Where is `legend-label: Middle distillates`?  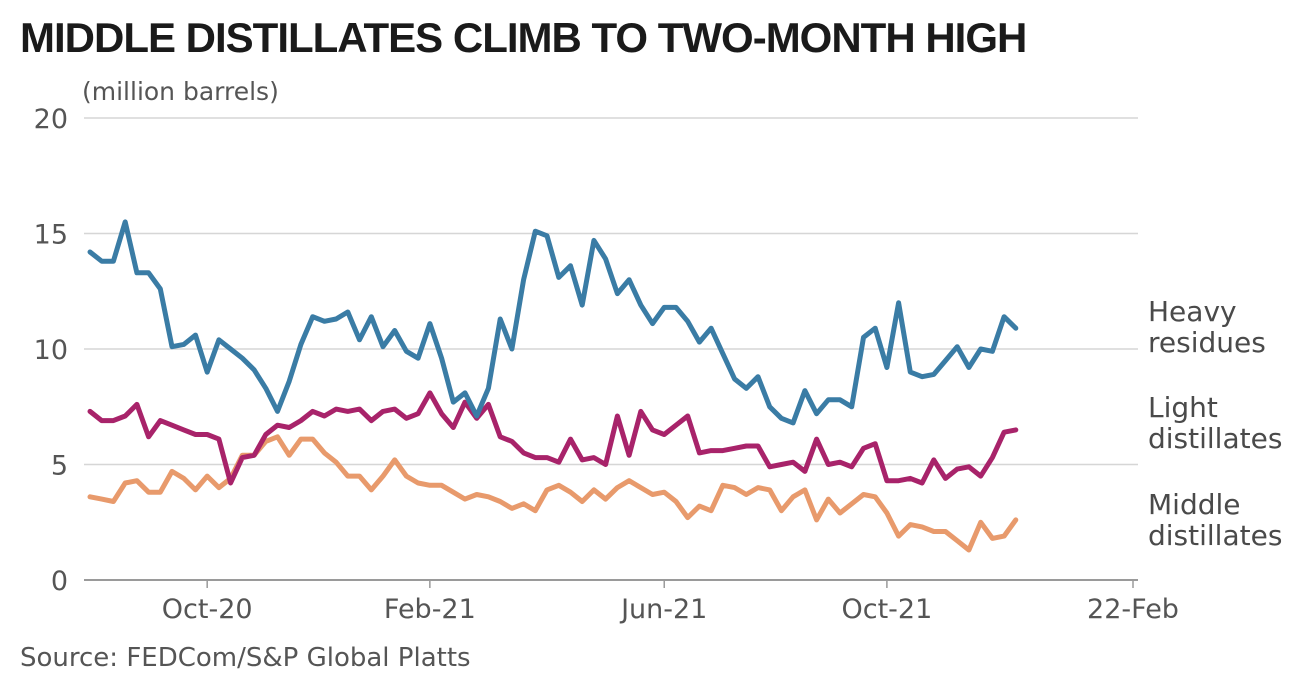 legend-label: Middle distillates is located at coordinates (1215, 520).